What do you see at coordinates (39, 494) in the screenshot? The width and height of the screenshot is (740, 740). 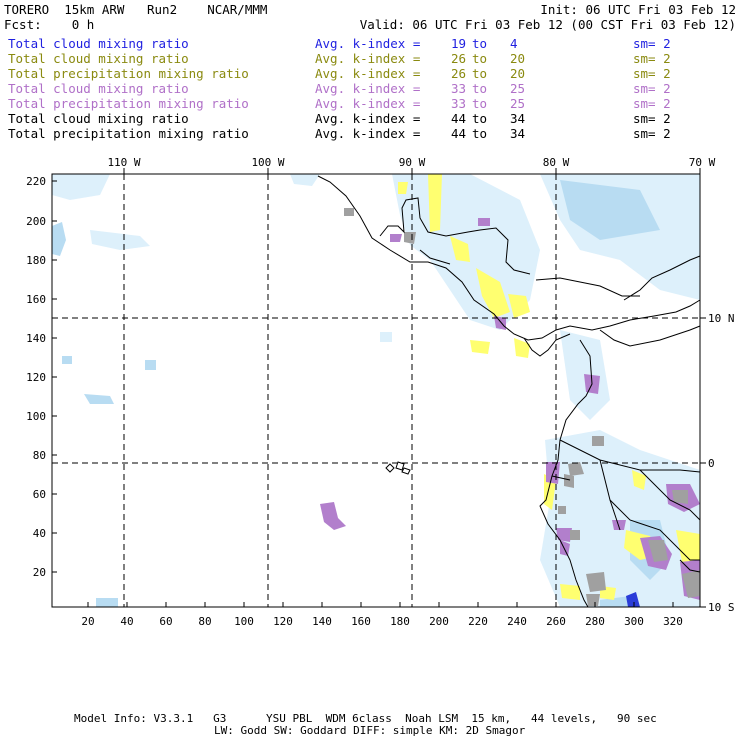 I see `y-tick-label: 60` at bounding box center [39, 494].